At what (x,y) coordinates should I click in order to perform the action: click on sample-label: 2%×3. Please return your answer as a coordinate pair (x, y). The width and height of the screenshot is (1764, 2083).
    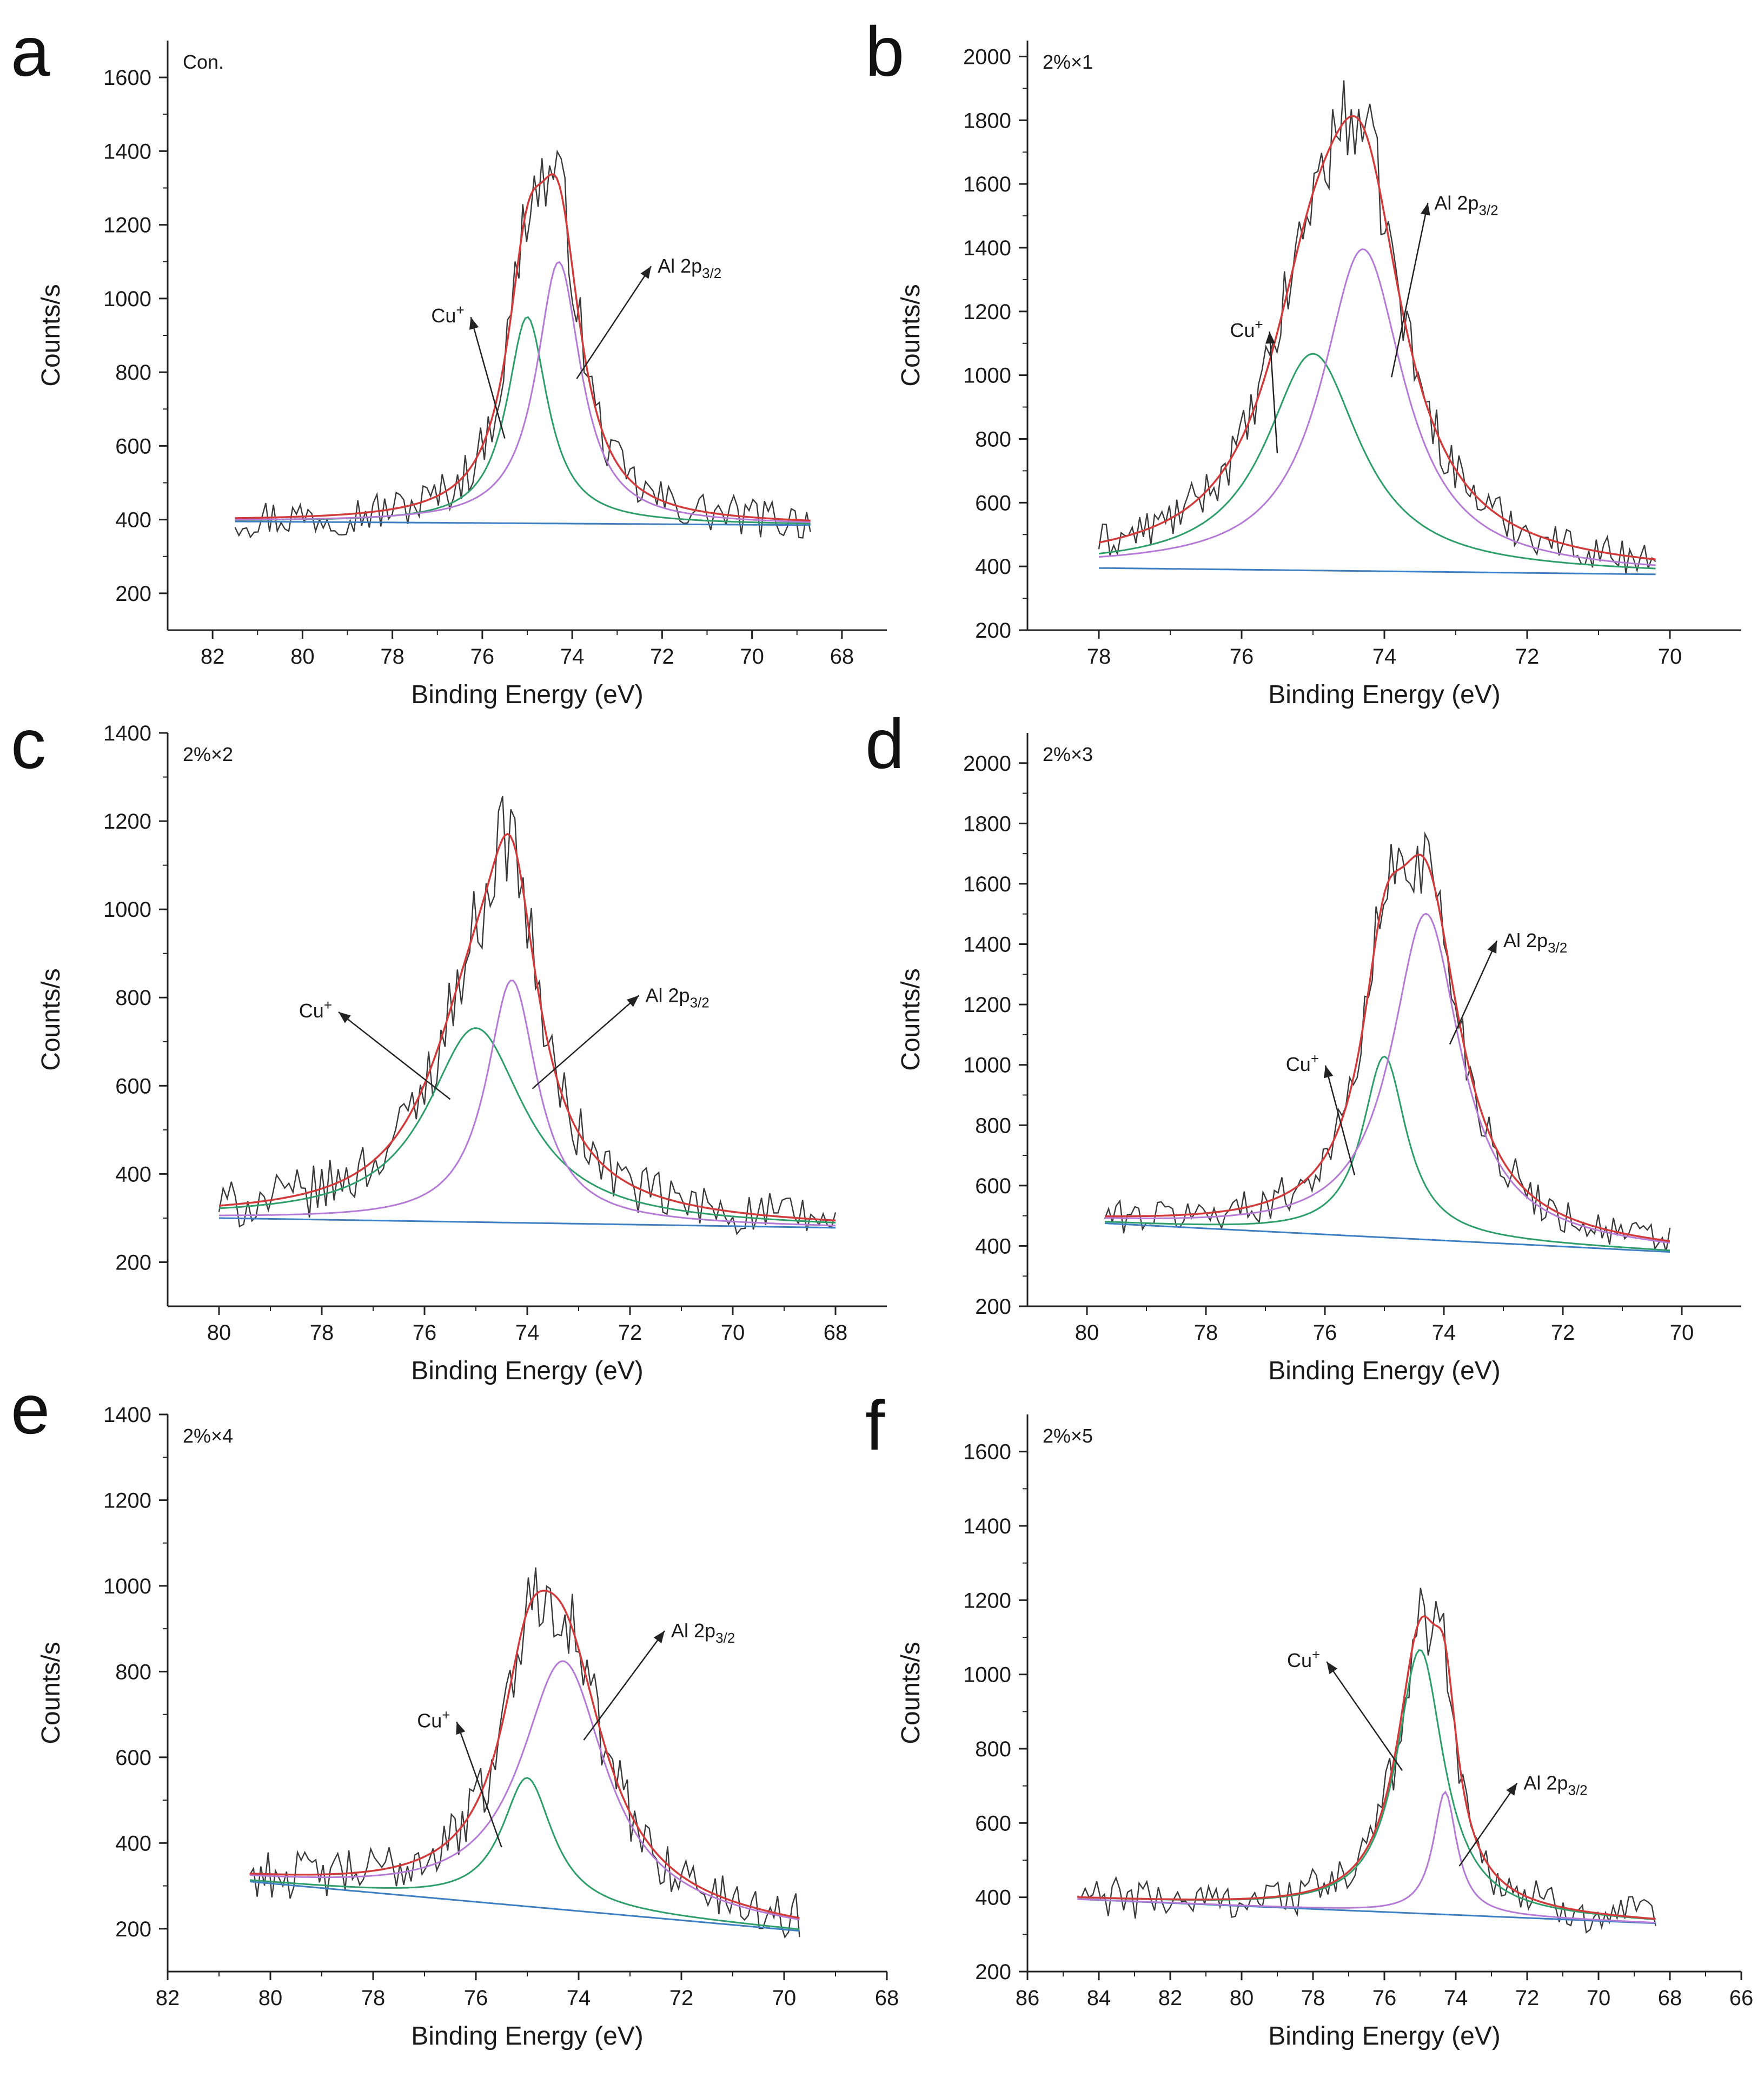
    Looking at the image, I should click on (1068, 754).